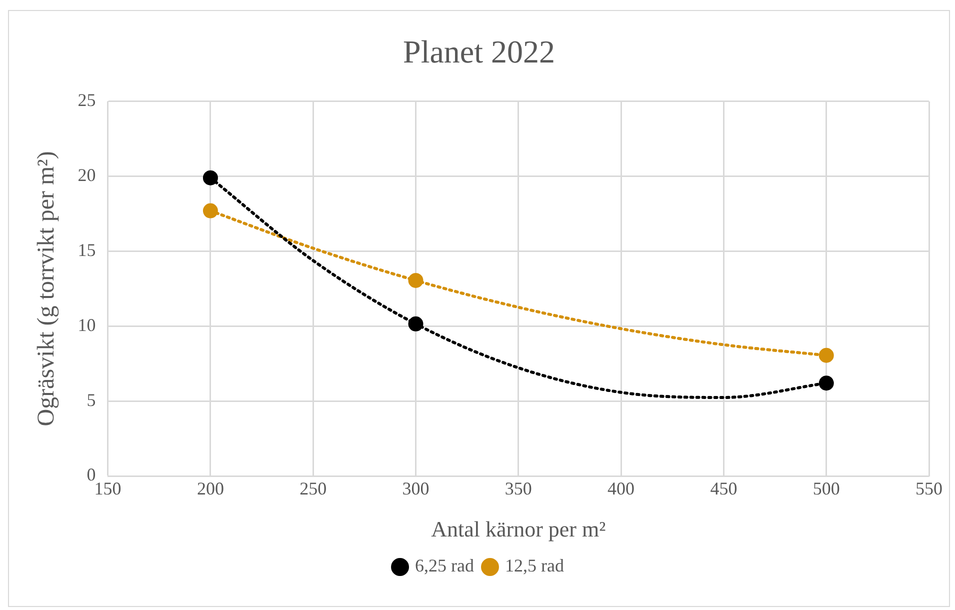 This screenshot has height=610, width=955. What do you see at coordinates (518, 529) in the screenshot?
I see `x-axis-title: Antal kärnor per m²` at bounding box center [518, 529].